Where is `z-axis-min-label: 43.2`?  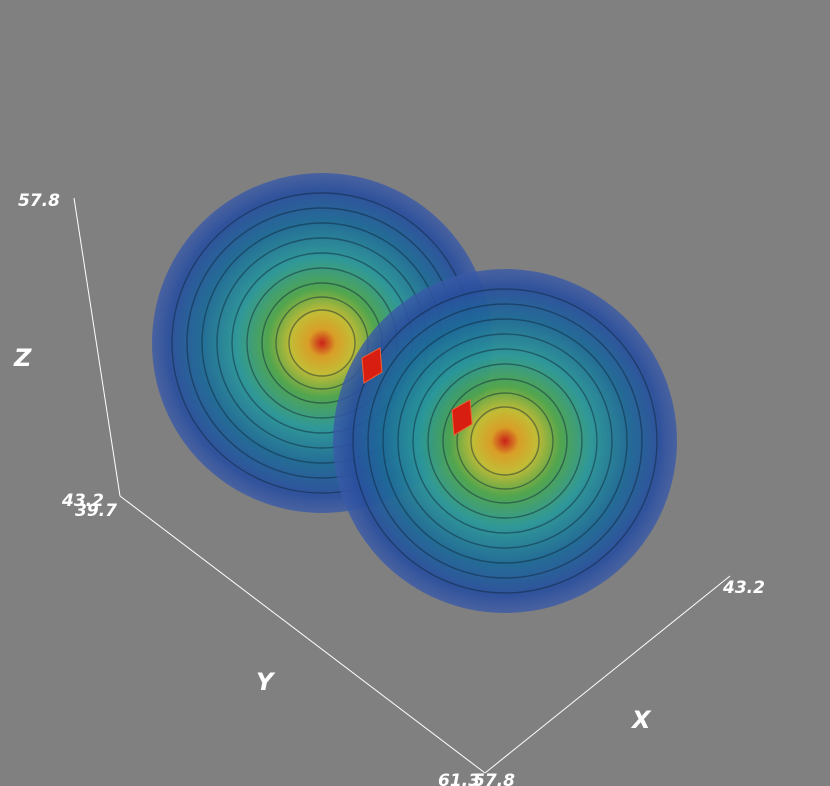
z-axis-min-label: 43.2 is located at coordinates (82, 501).